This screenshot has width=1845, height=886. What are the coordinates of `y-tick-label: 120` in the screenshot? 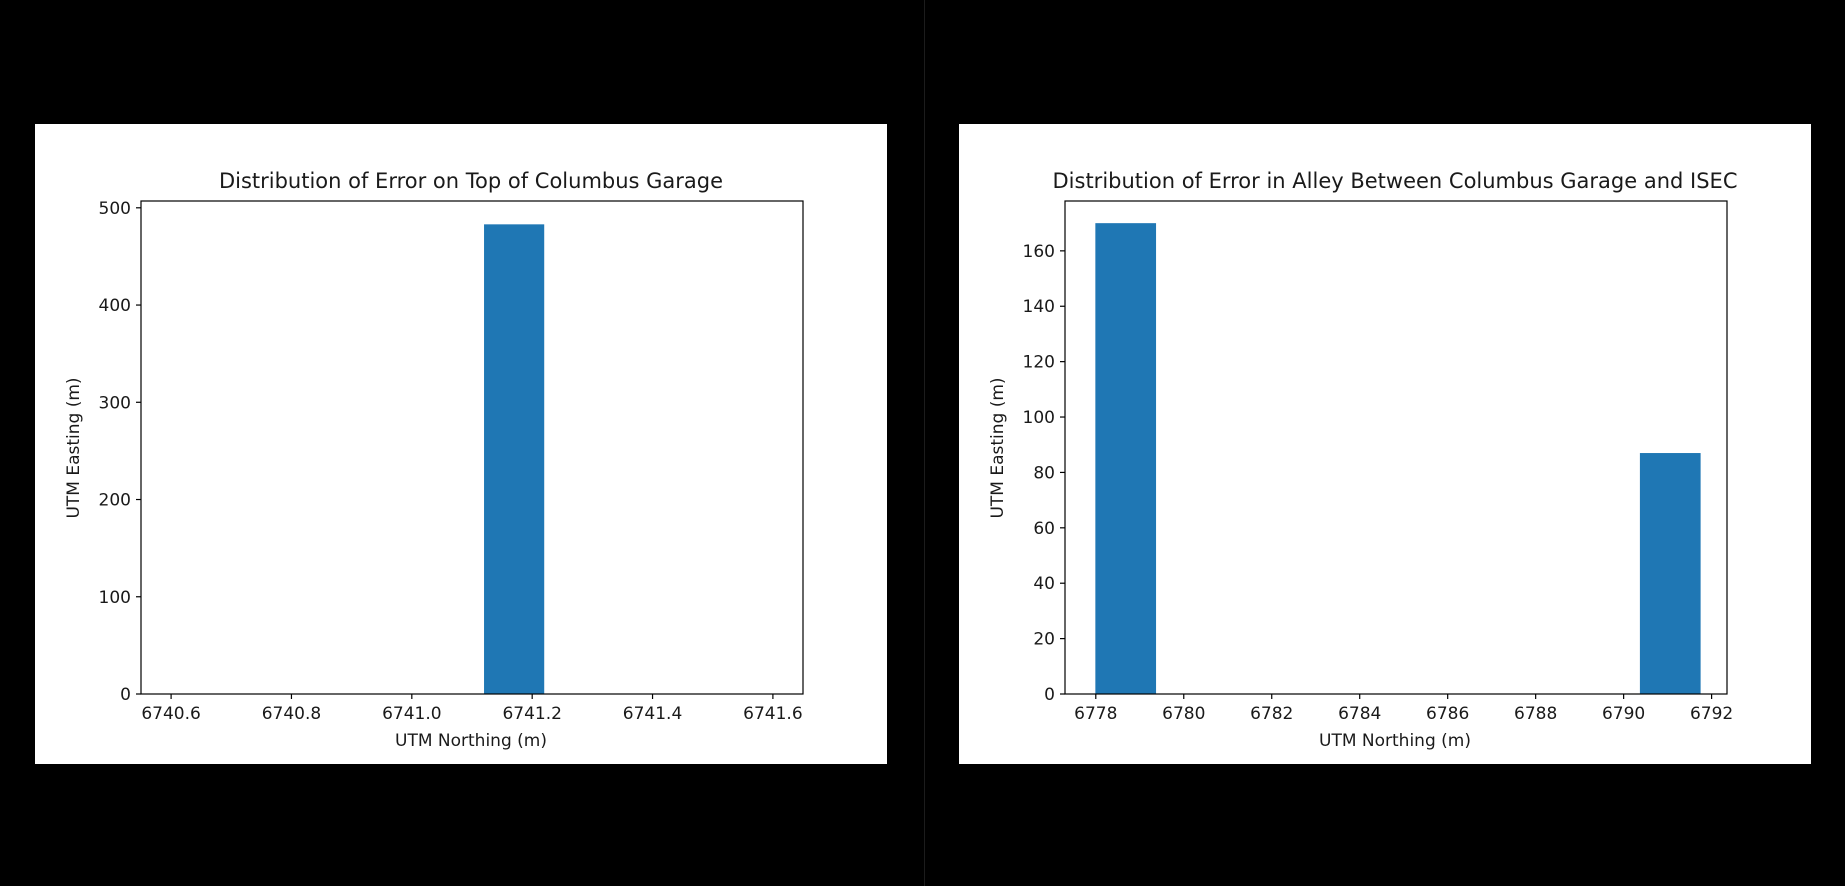 It's located at (1039, 363).